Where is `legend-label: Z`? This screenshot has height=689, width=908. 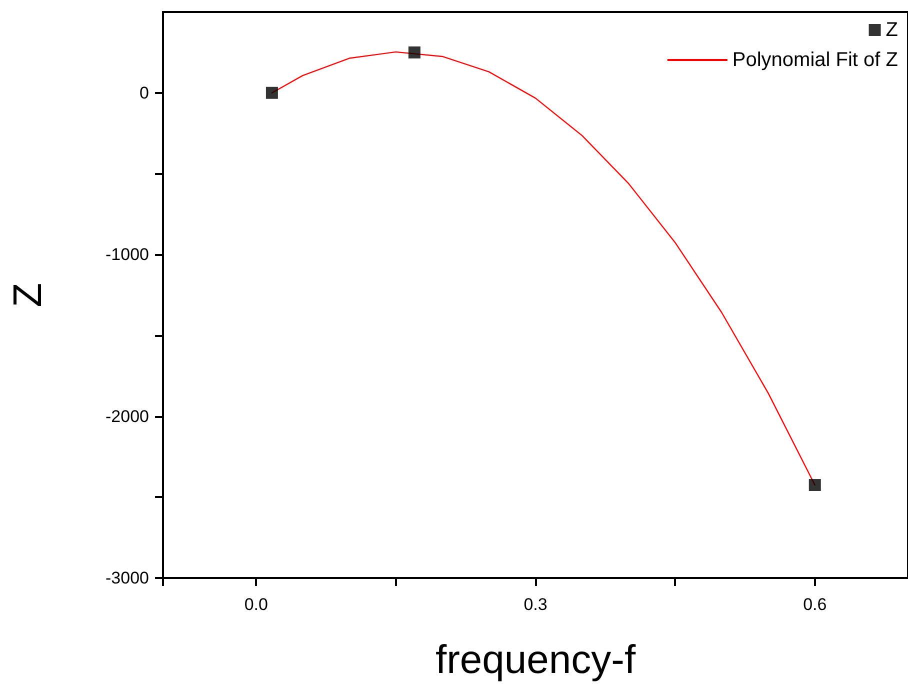
legend-label: Z is located at coordinates (892, 30).